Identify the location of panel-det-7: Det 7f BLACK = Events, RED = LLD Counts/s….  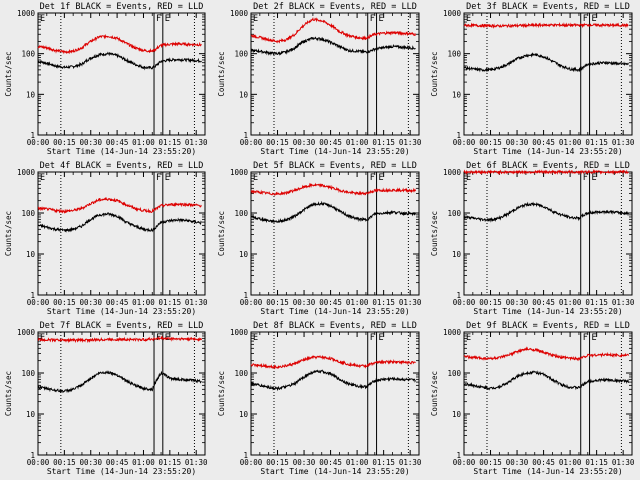
(106, 398).